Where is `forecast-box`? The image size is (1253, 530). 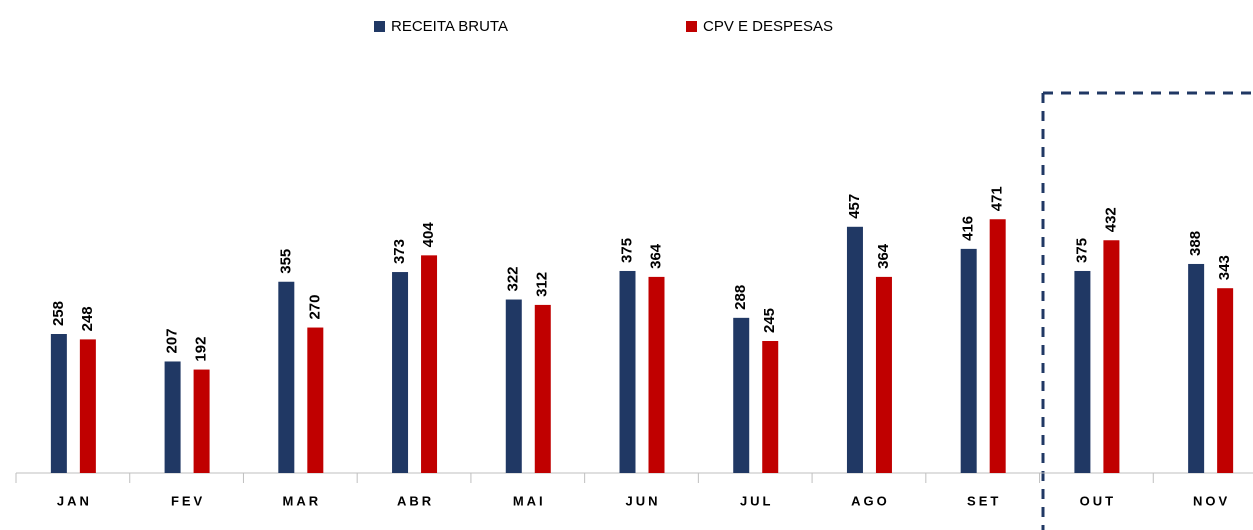 forecast-box is located at coordinates (1147, 310).